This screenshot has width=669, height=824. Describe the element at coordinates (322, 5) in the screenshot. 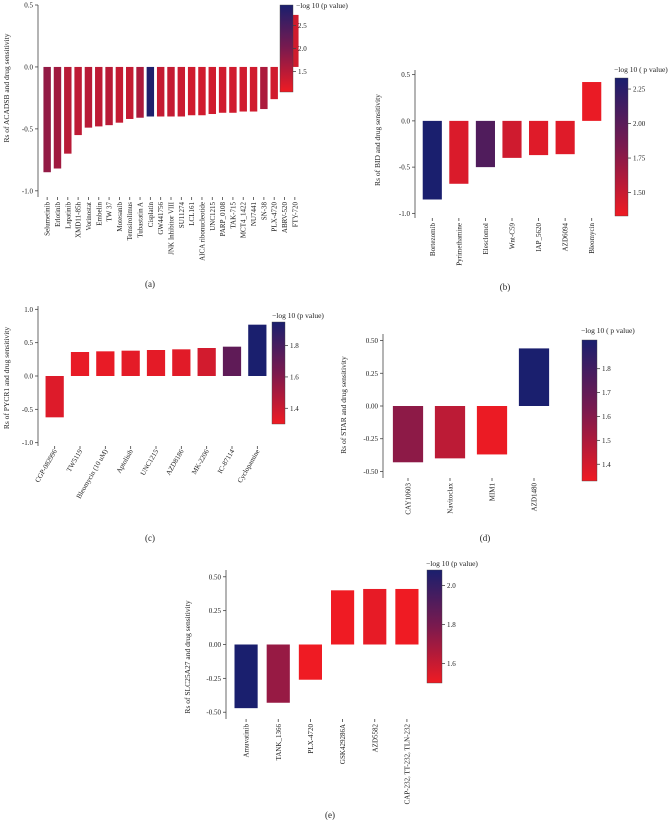

I see `colorbar-title-a: −log 10 (p value)` at that location.